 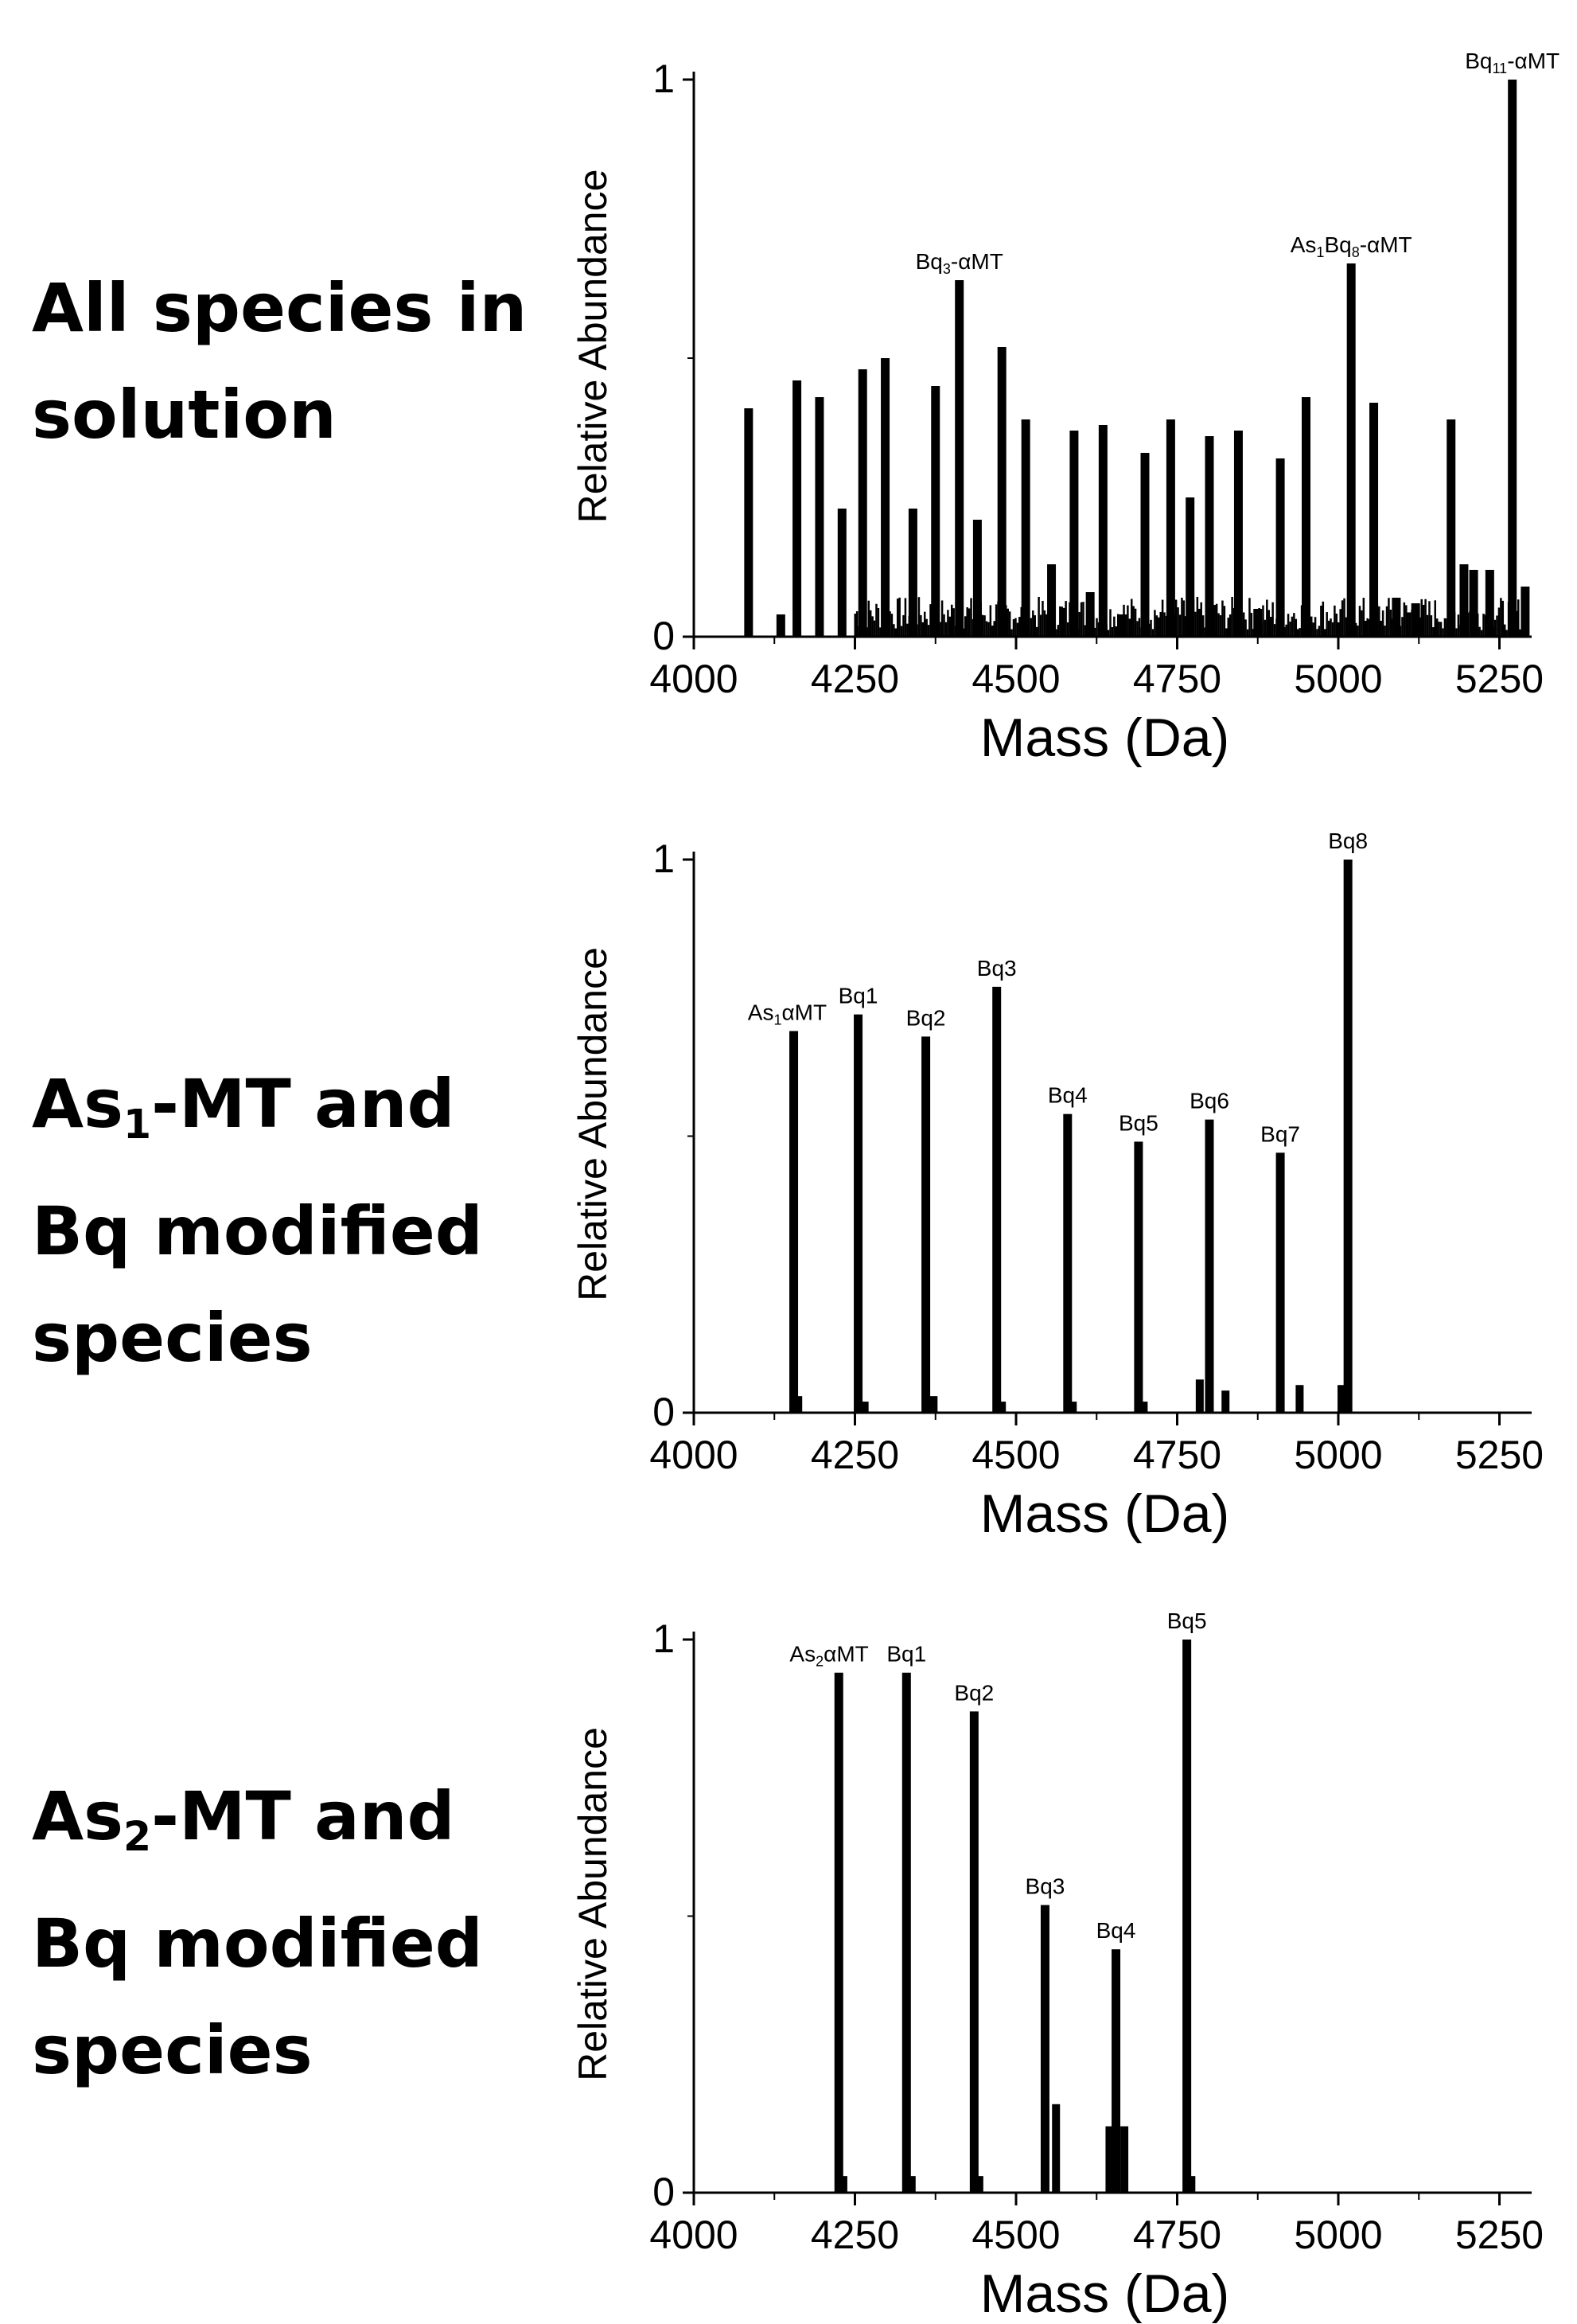 What do you see at coordinates (926, 1017) in the screenshot?
I see `peak-label: Bq2` at bounding box center [926, 1017].